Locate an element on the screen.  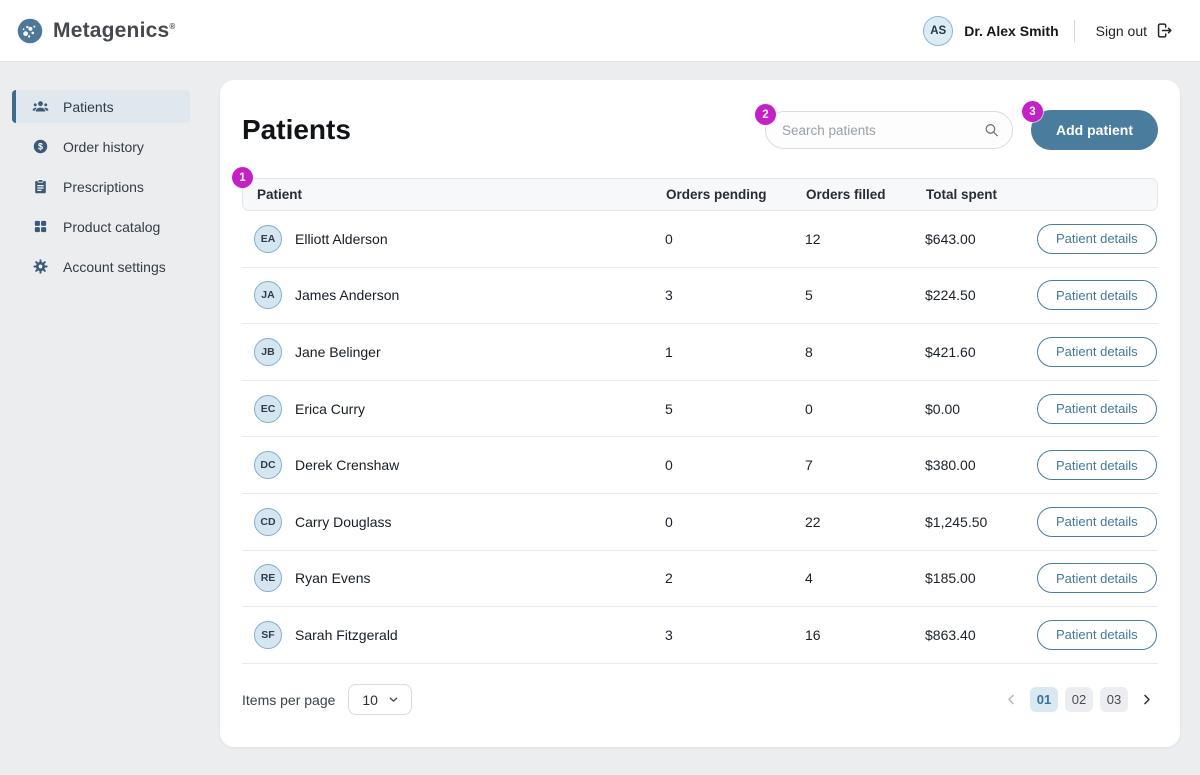
annotation-badge-3: 3 is located at coordinates (1032, 111).